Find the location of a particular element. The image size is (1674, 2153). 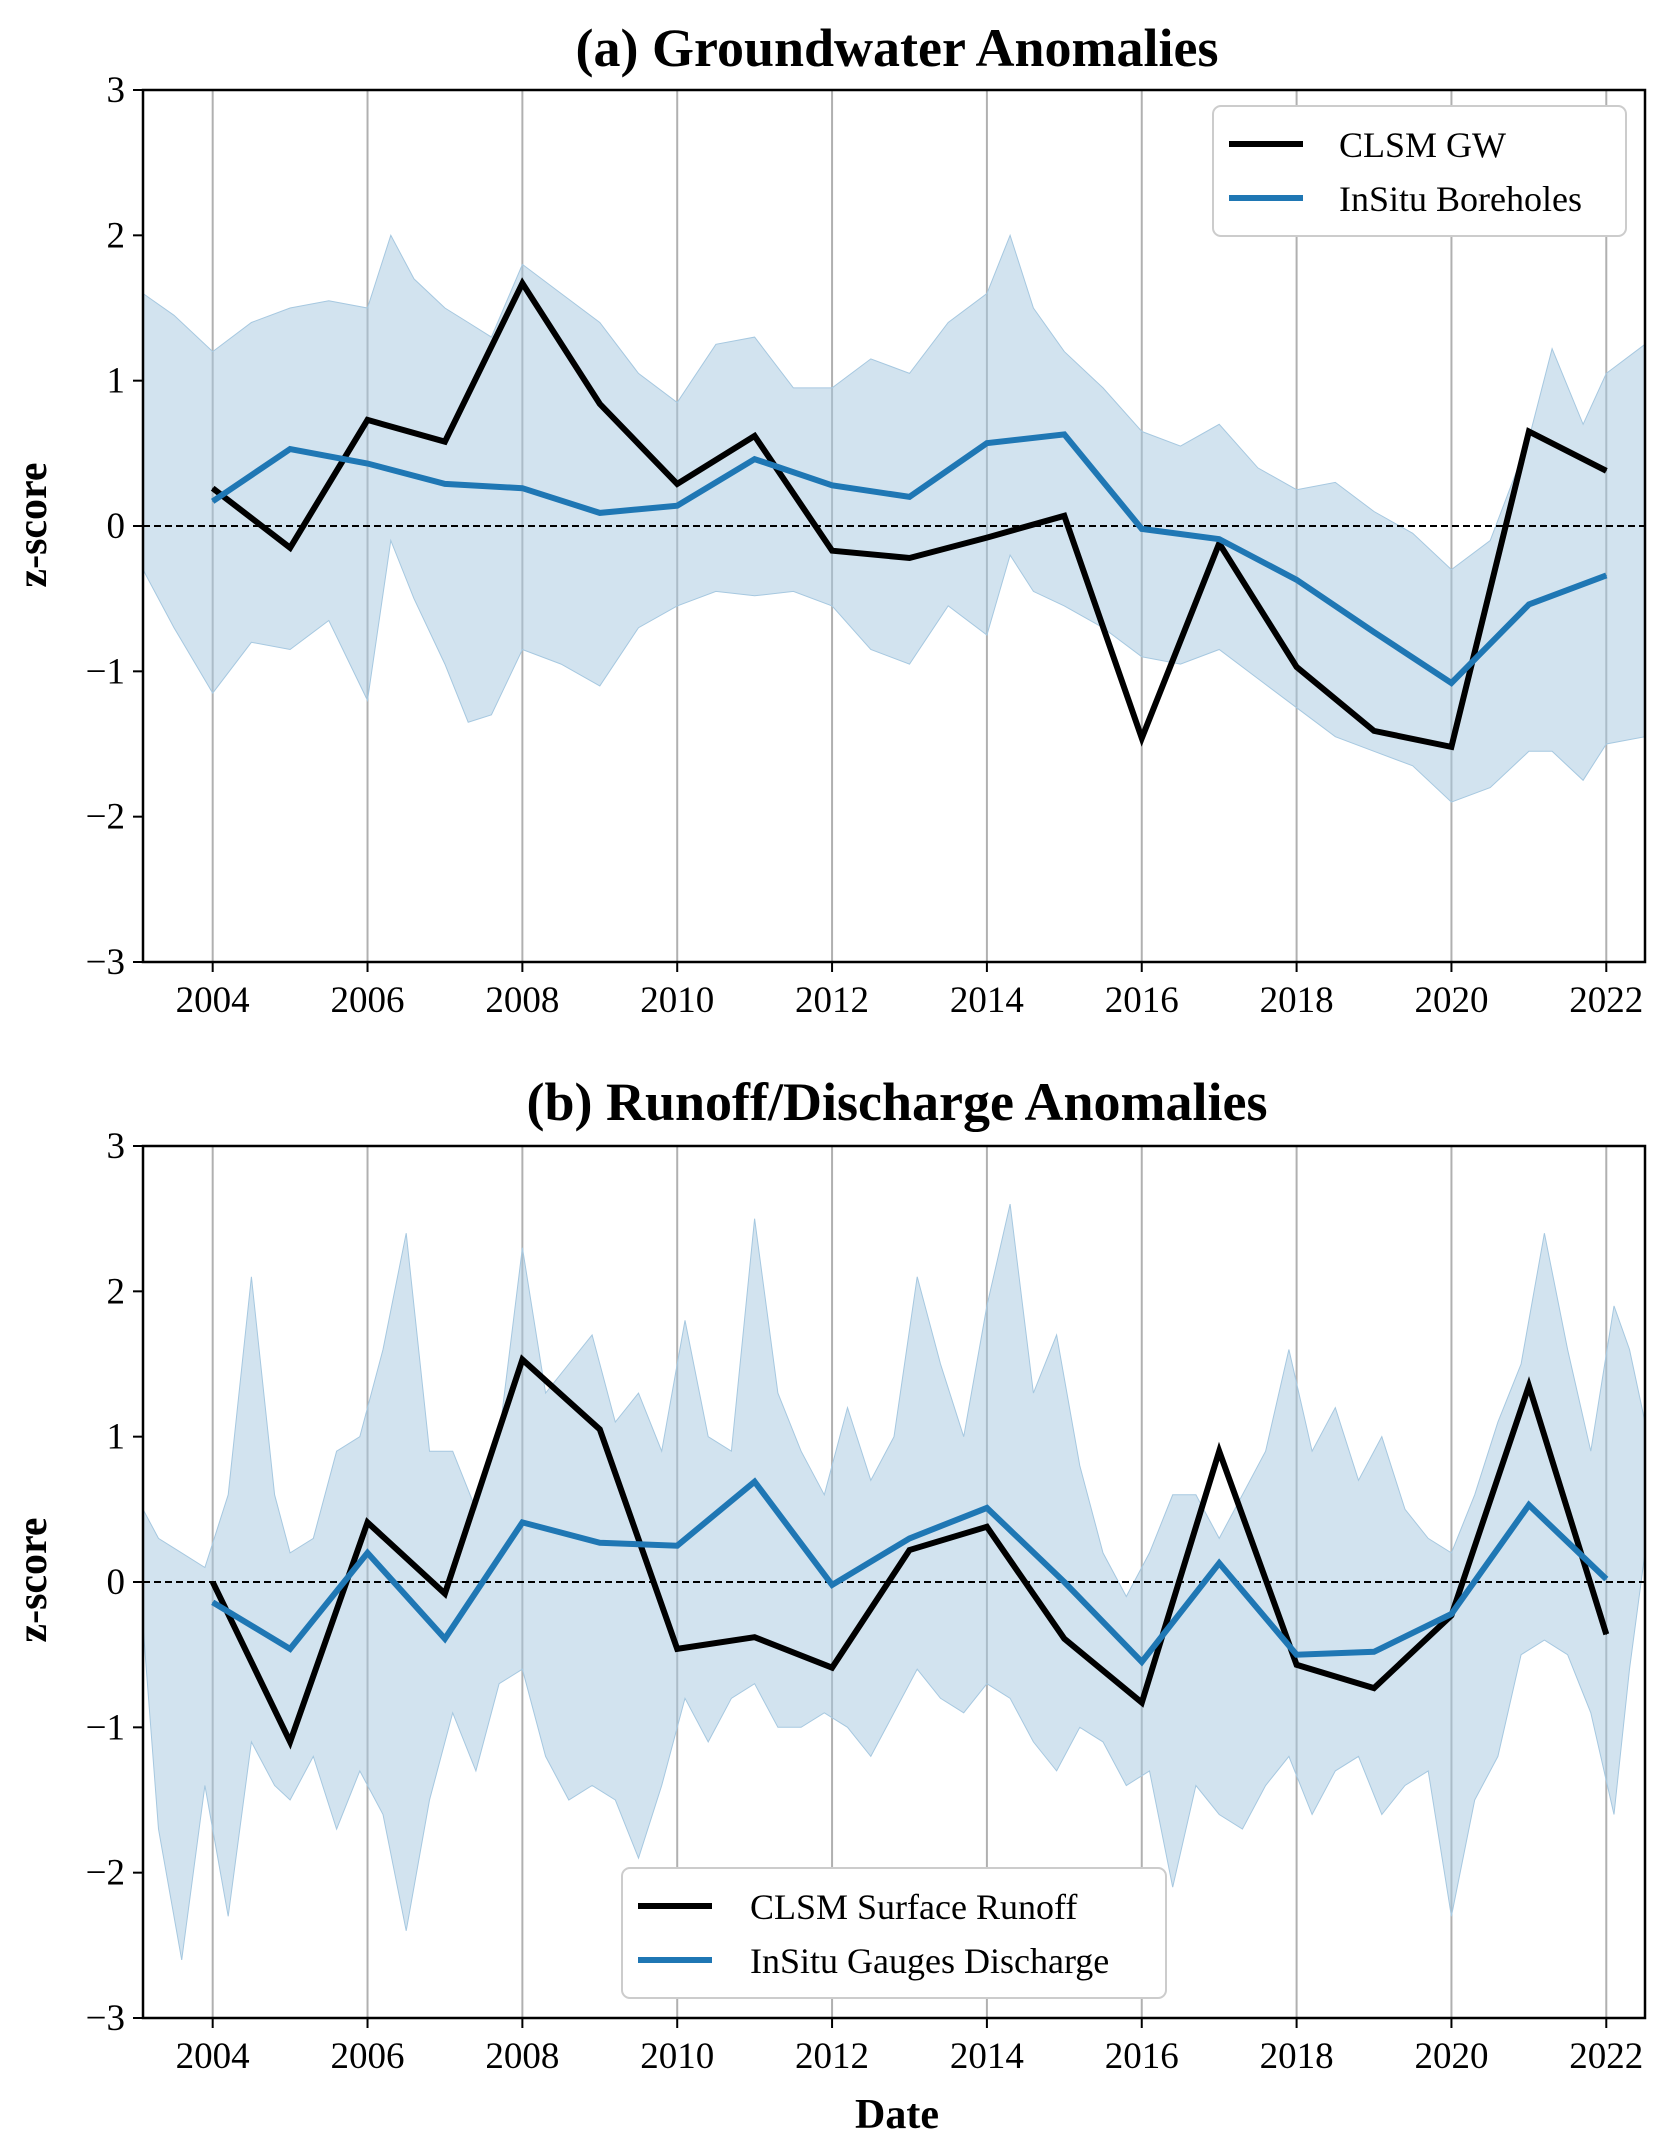

x-tick-label: 2010 is located at coordinates (677, 2056).